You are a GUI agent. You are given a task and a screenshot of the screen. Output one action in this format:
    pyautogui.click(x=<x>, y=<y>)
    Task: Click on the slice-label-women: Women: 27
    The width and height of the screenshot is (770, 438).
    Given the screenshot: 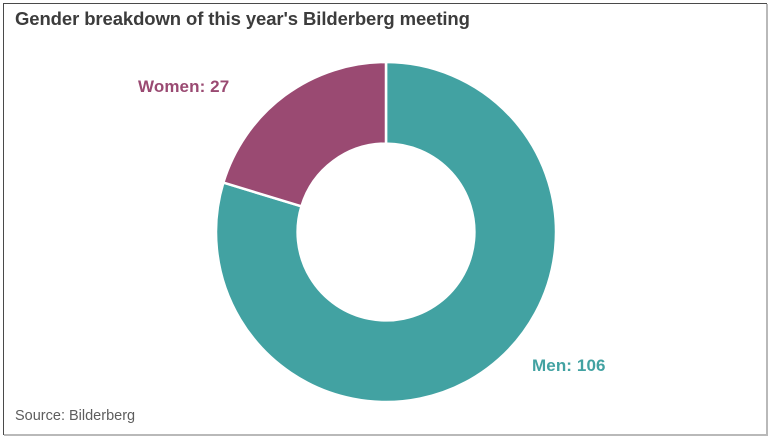 What is the action you would take?
    pyautogui.click(x=184, y=86)
    